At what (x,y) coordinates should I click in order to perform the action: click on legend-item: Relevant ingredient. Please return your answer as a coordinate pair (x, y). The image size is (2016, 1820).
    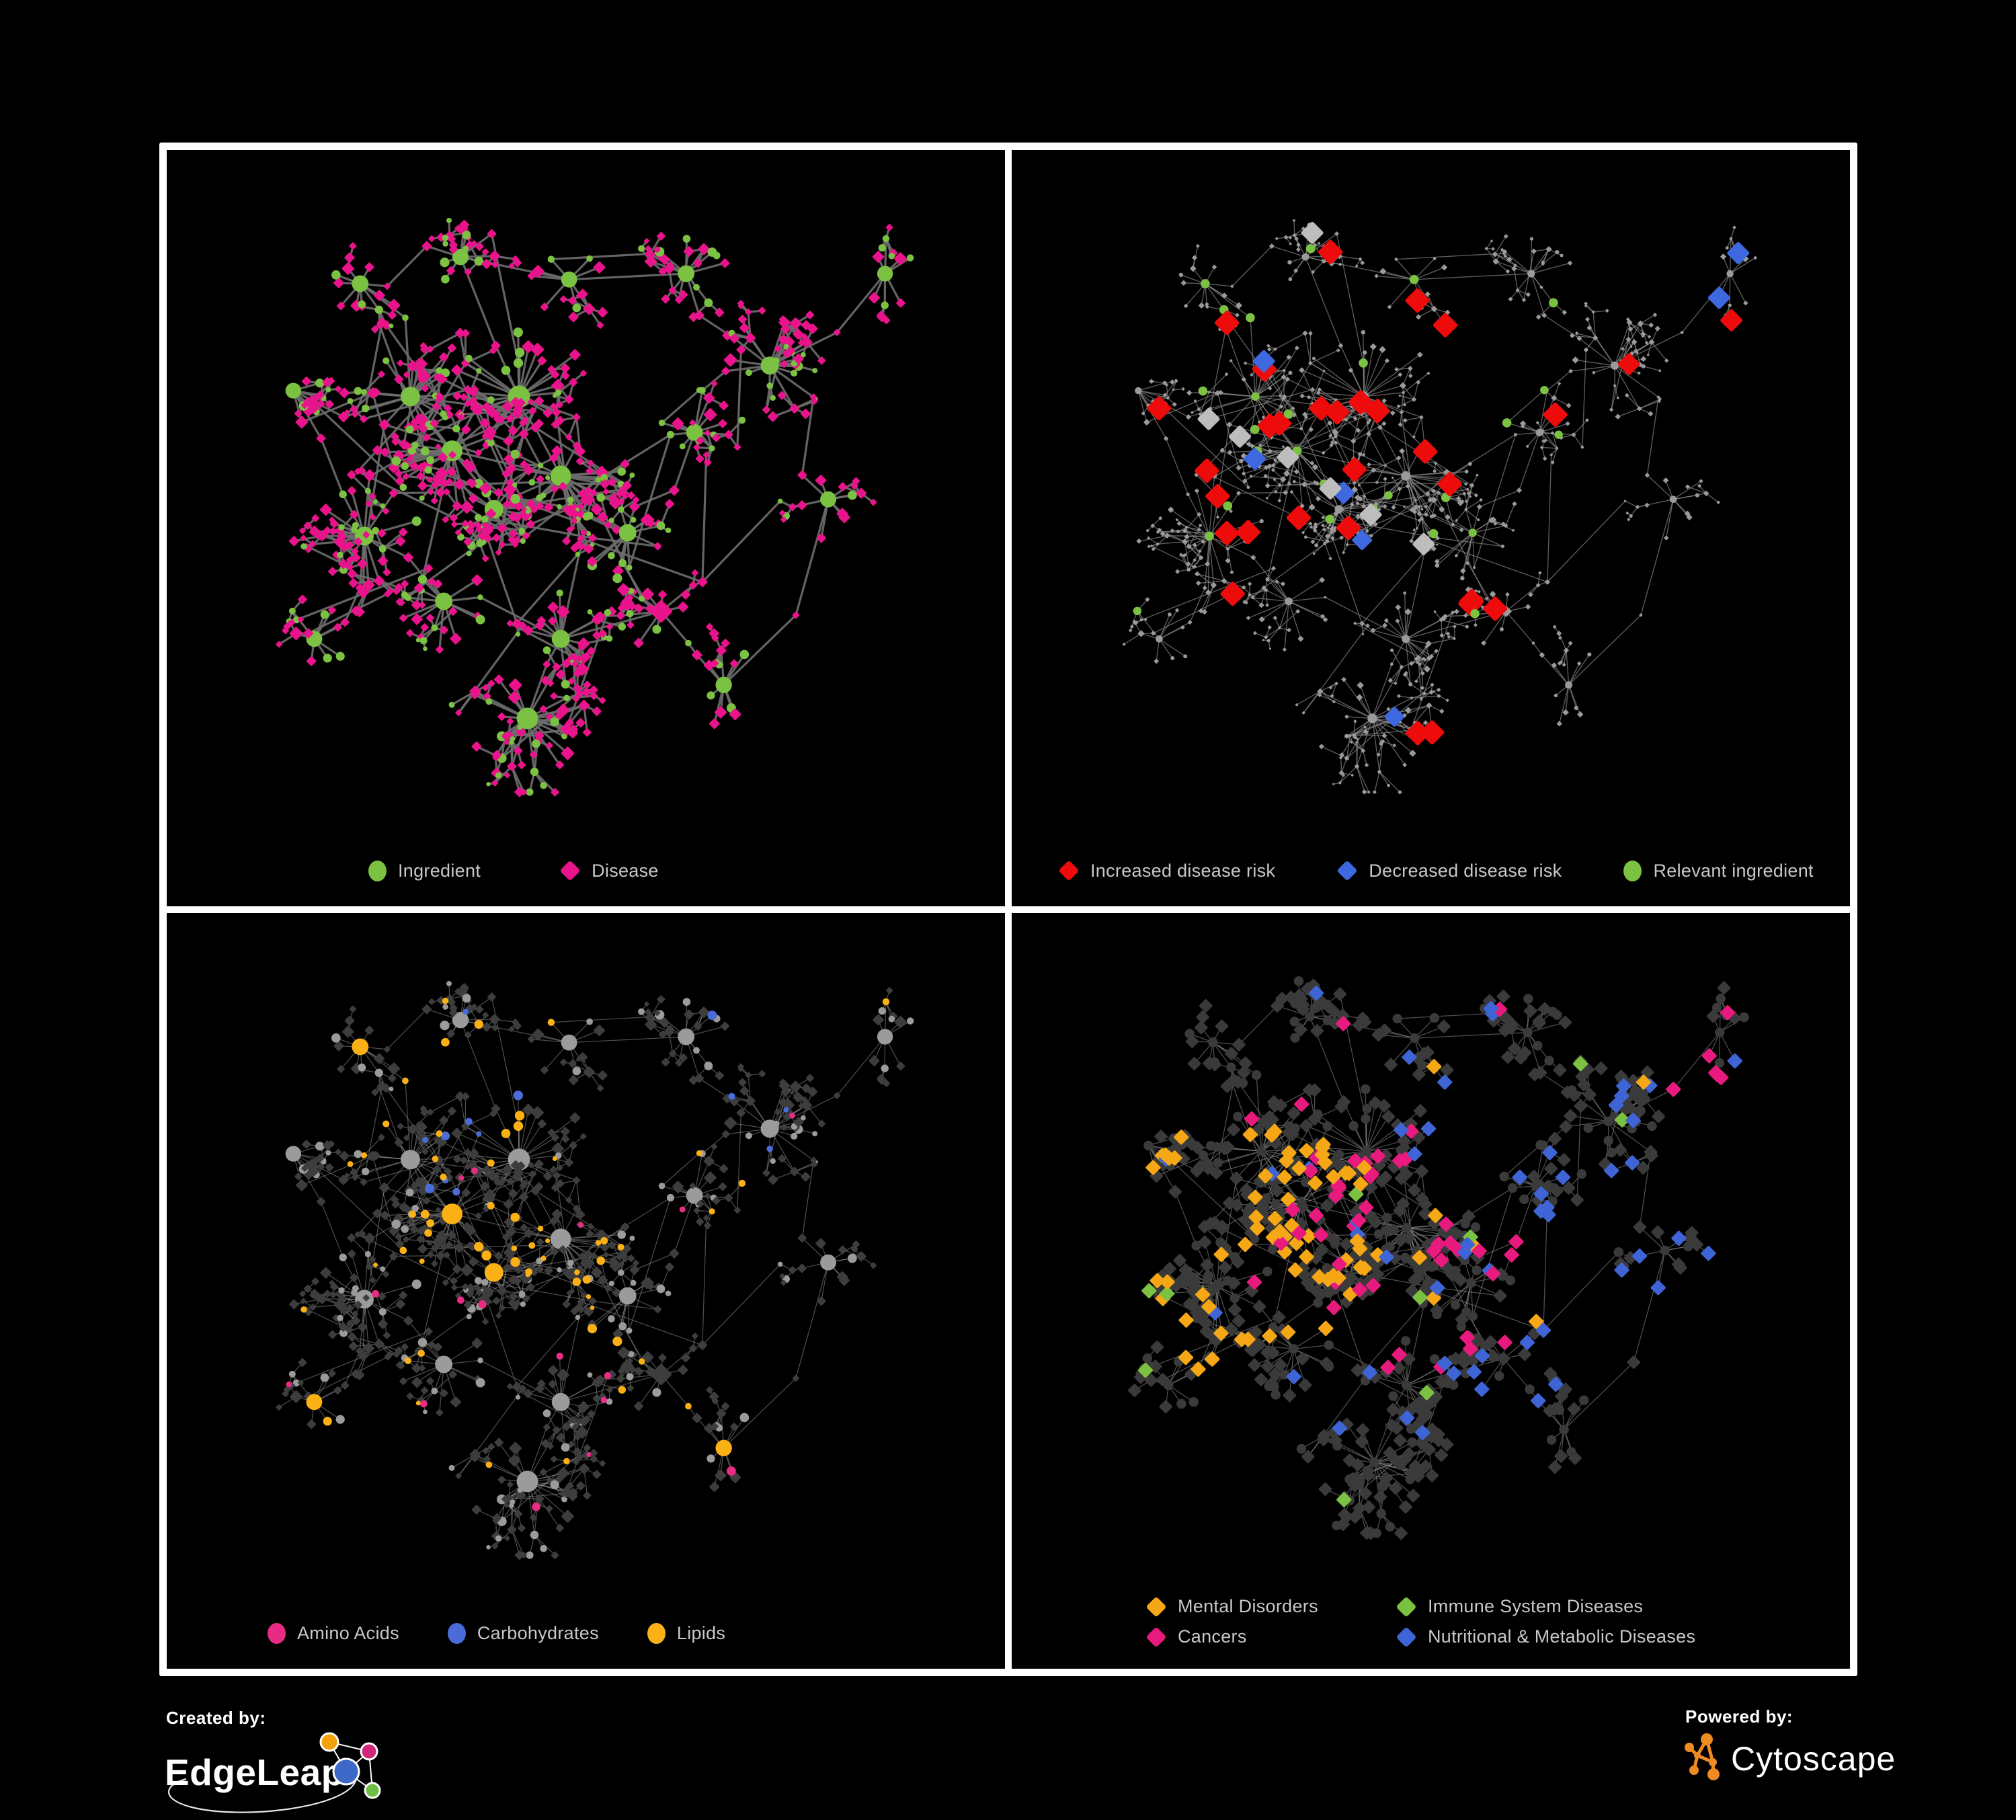
    Looking at the image, I should click on (1718, 870).